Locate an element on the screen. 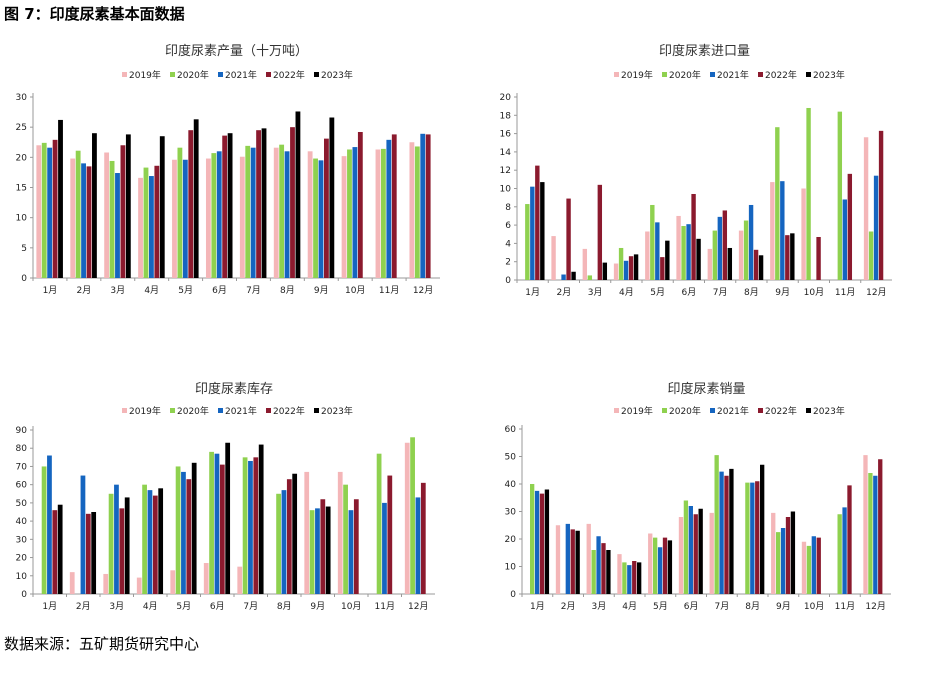  x-tick-label: 8月 is located at coordinates (284, 606).